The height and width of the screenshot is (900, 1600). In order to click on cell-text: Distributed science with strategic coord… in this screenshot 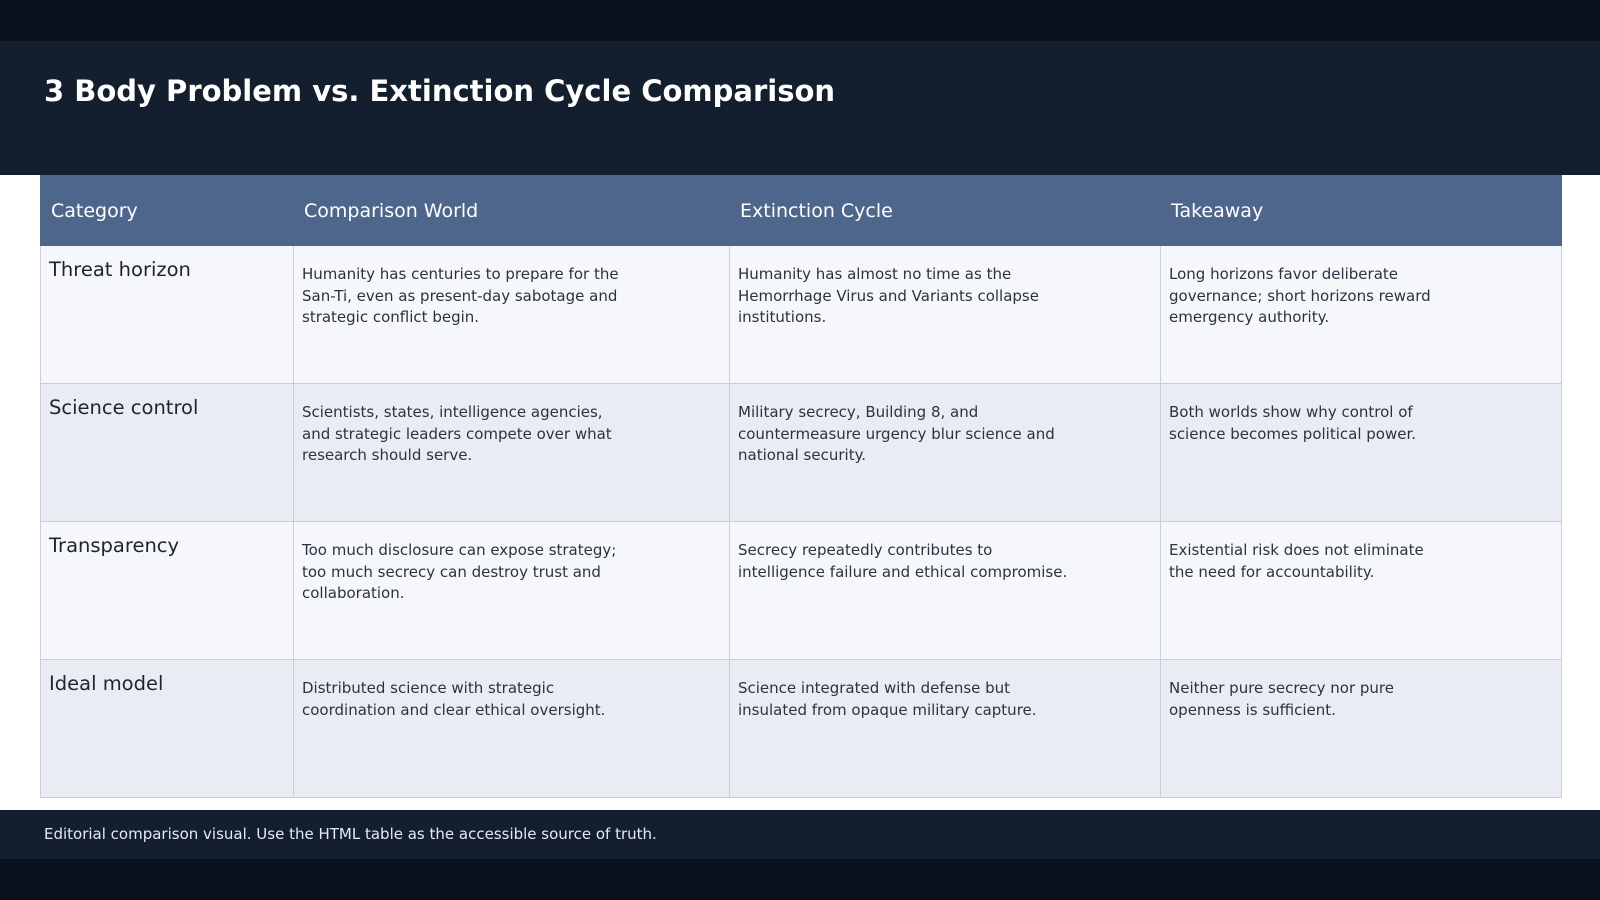, I will do `click(454, 699)`.